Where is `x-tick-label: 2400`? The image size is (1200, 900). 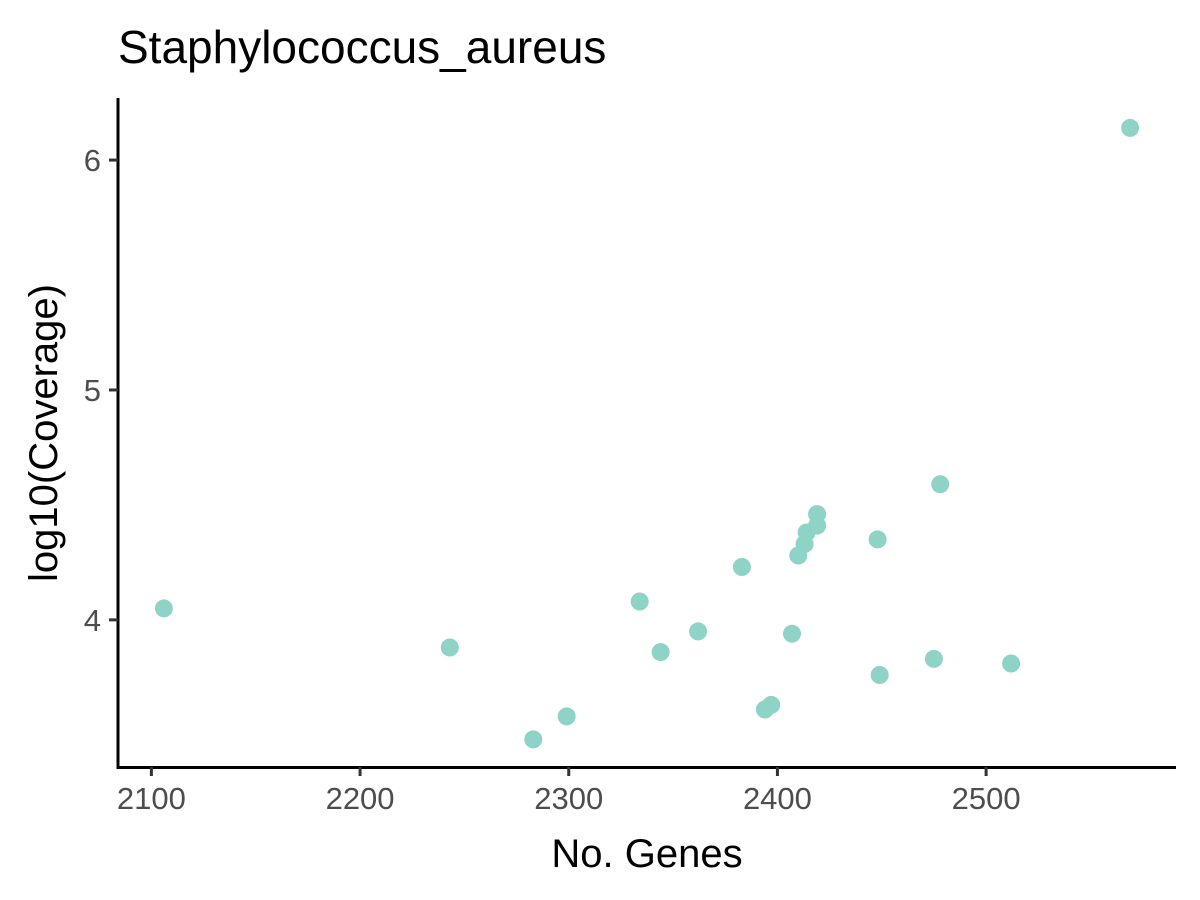 x-tick-label: 2400 is located at coordinates (777, 798).